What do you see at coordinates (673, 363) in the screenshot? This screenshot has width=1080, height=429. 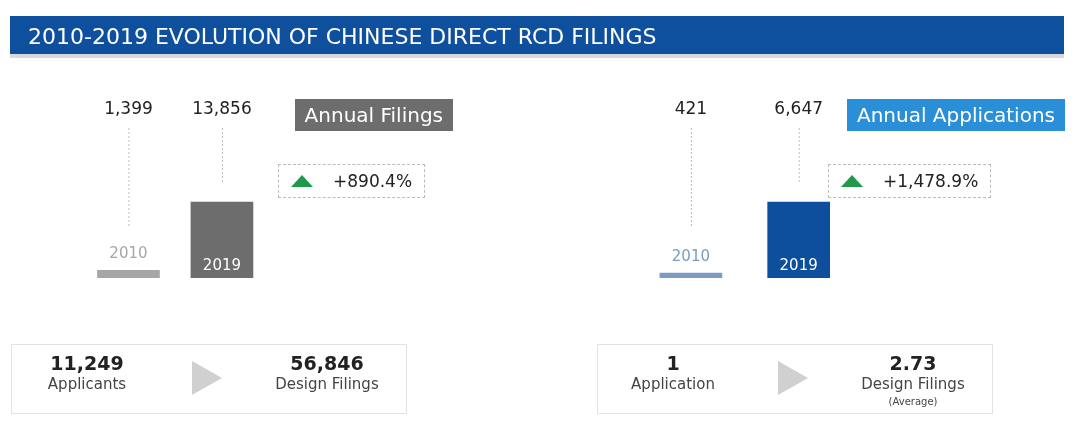 I see `text: 1` at bounding box center [673, 363].